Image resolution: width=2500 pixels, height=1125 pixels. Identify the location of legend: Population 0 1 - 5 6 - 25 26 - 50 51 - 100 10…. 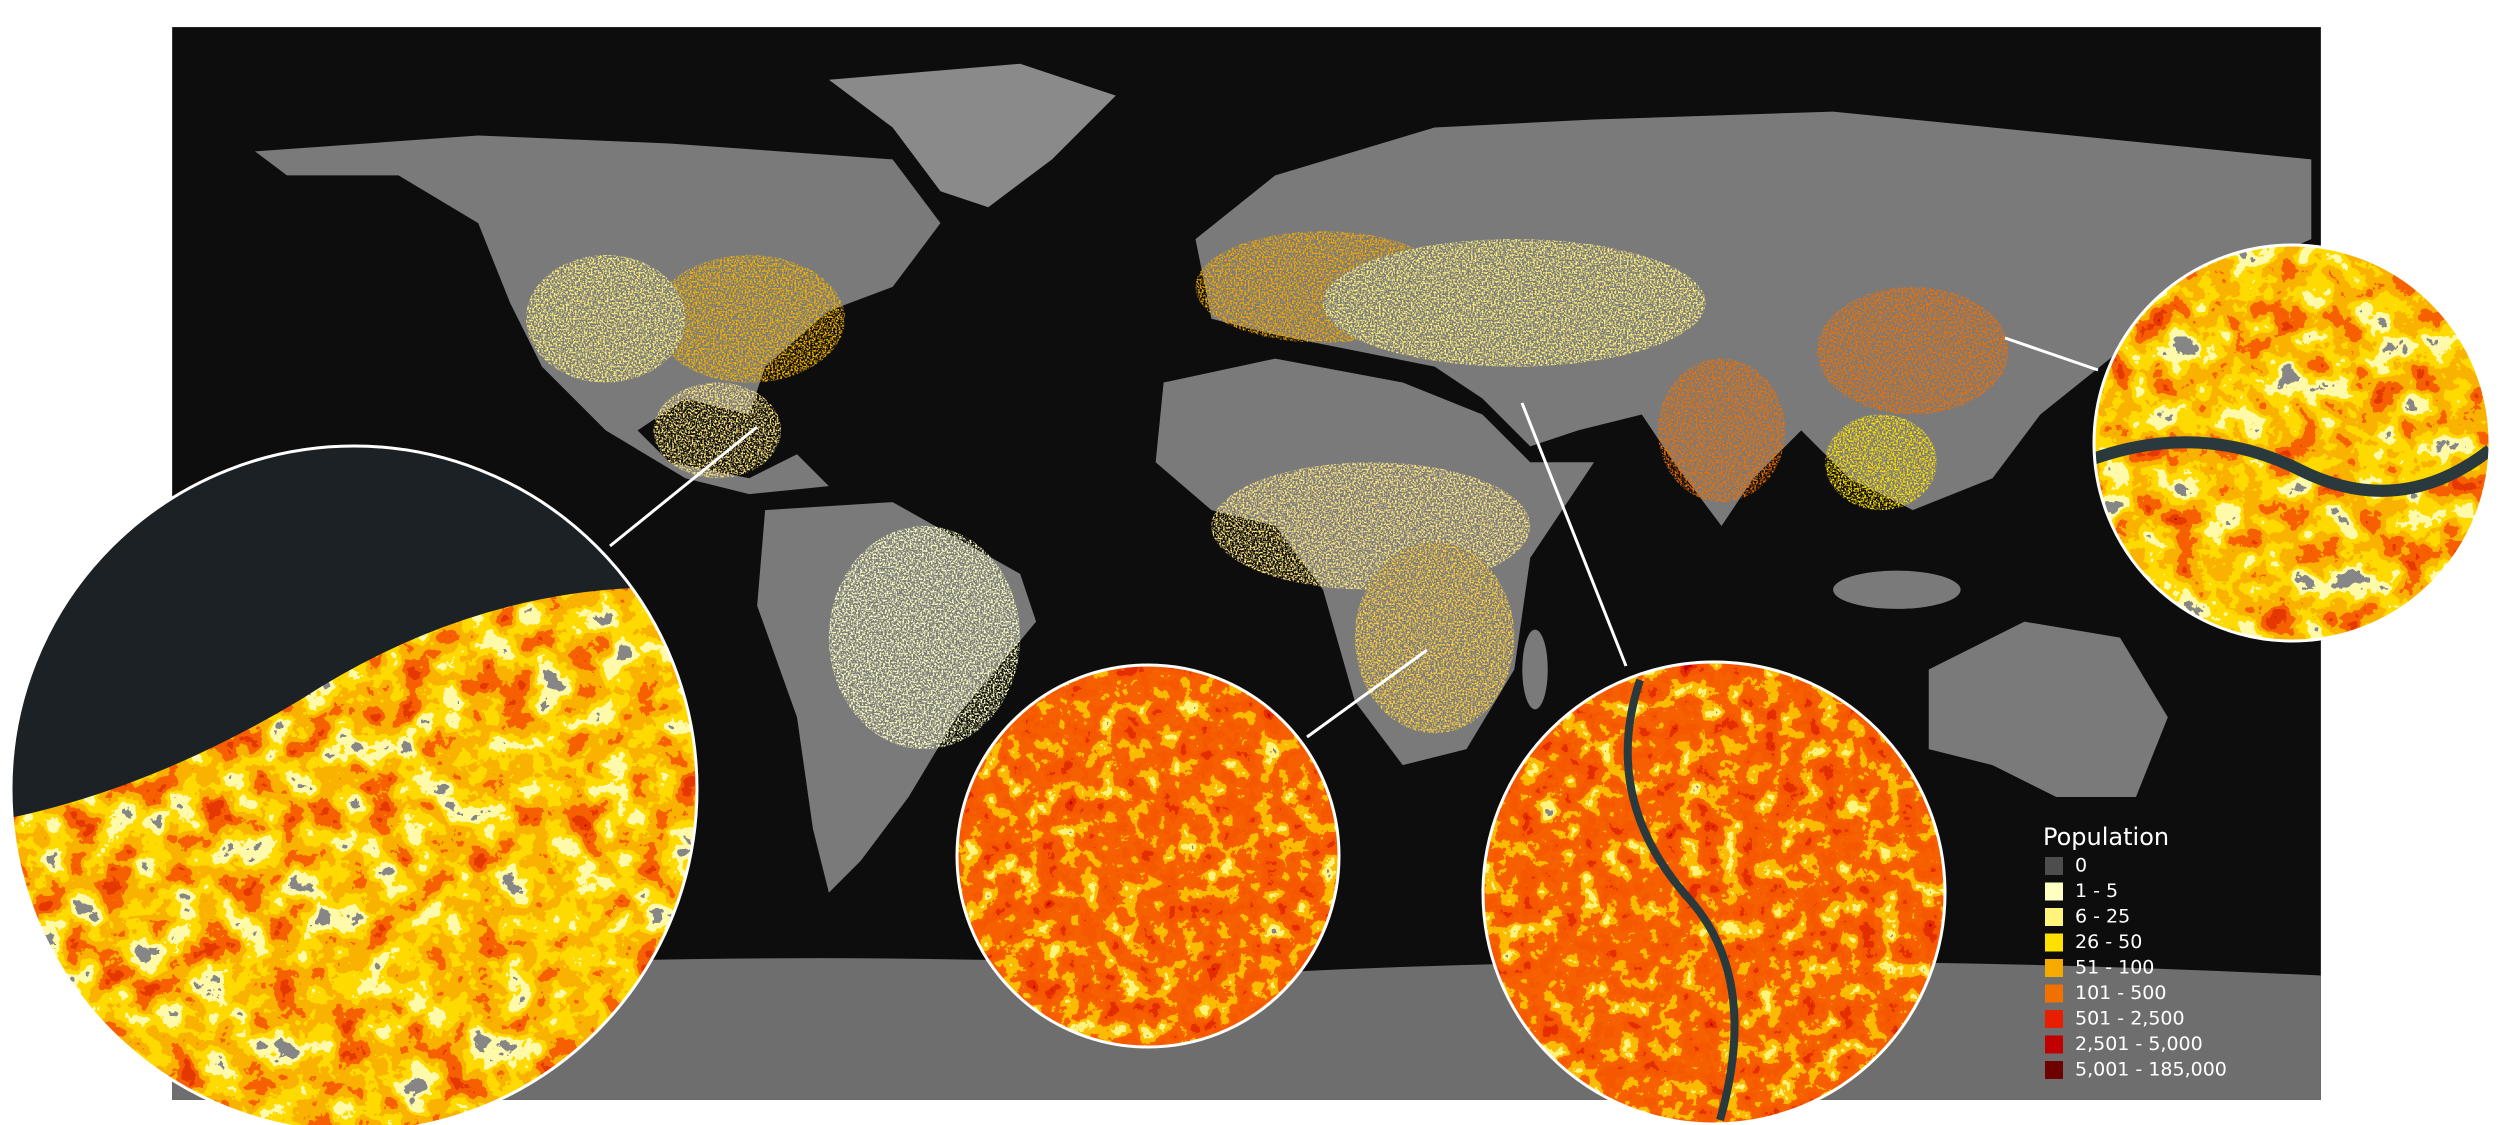
(2135, 952).